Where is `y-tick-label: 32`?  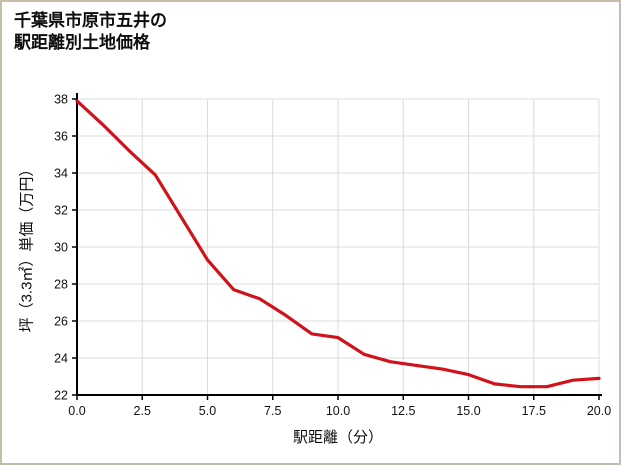
y-tick-label: 32 is located at coordinates (61, 211).